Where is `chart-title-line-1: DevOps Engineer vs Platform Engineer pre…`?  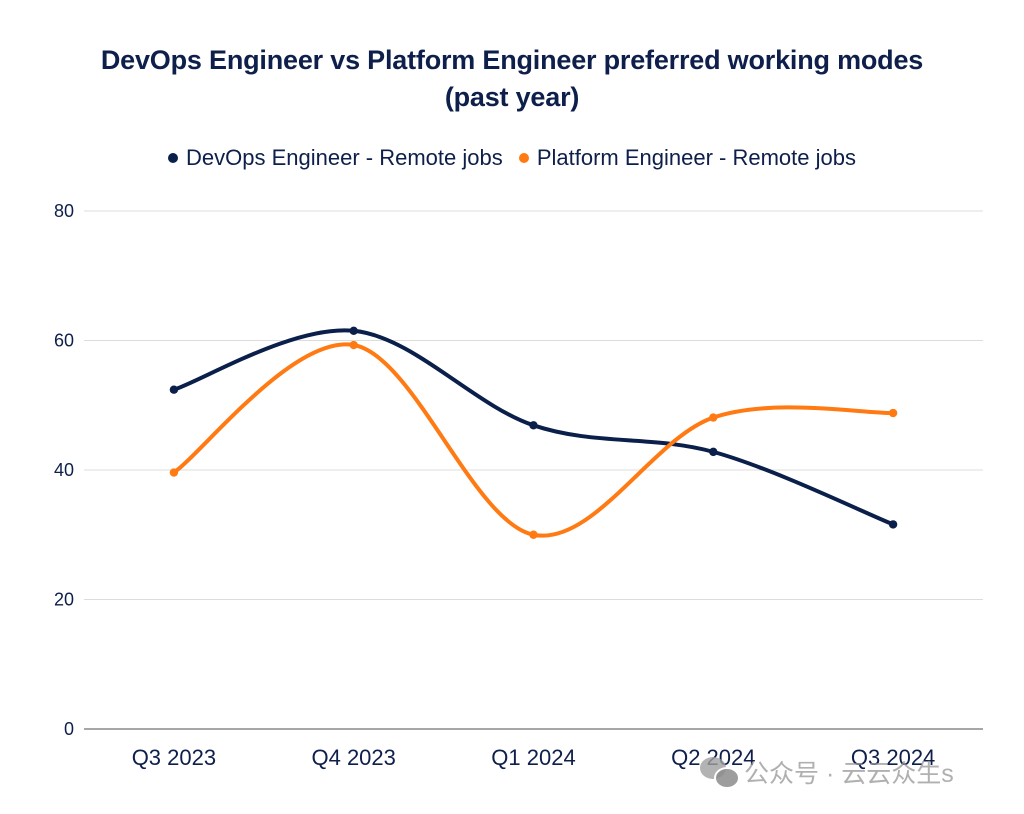 chart-title-line-1: DevOps Engineer vs Platform Engineer pre… is located at coordinates (512, 60).